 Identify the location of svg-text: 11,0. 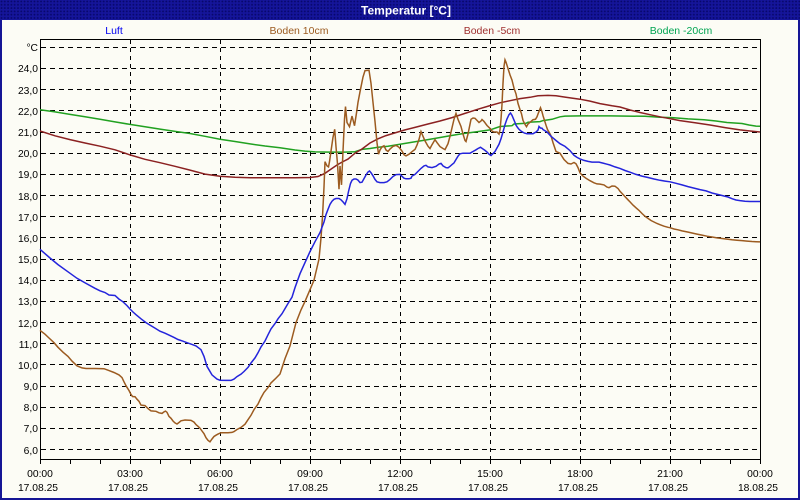
(29, 345).